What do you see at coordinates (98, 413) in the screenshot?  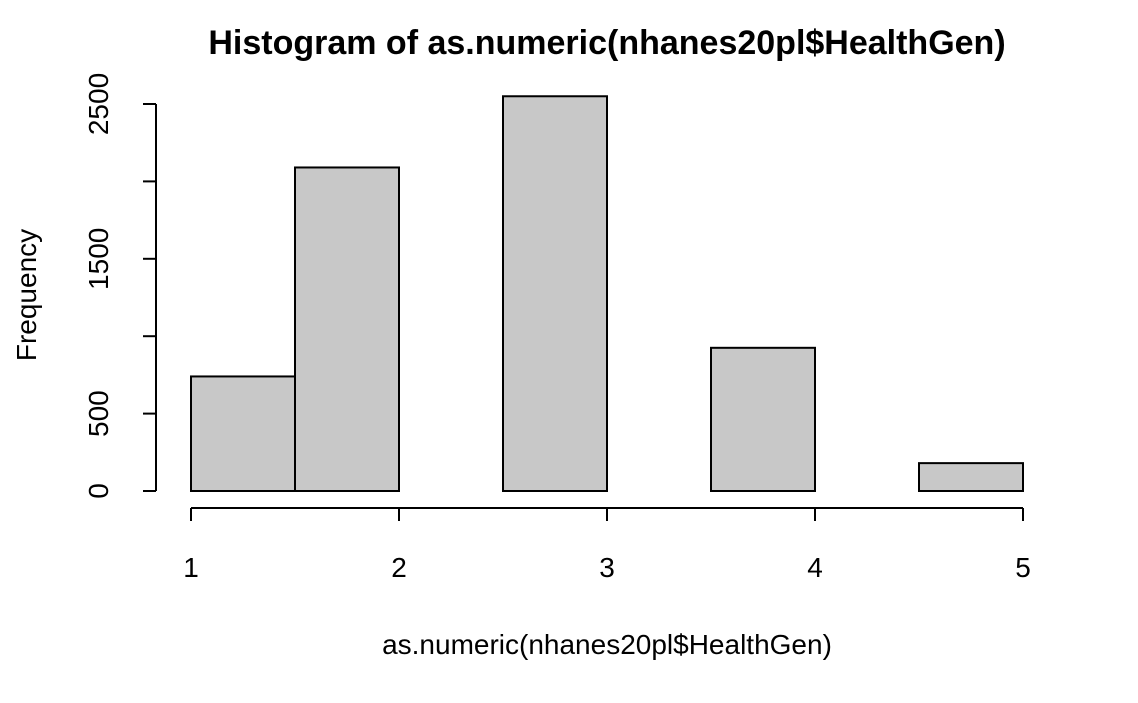 I see `y-tick-label: 500` at bounding box center [98, 413].